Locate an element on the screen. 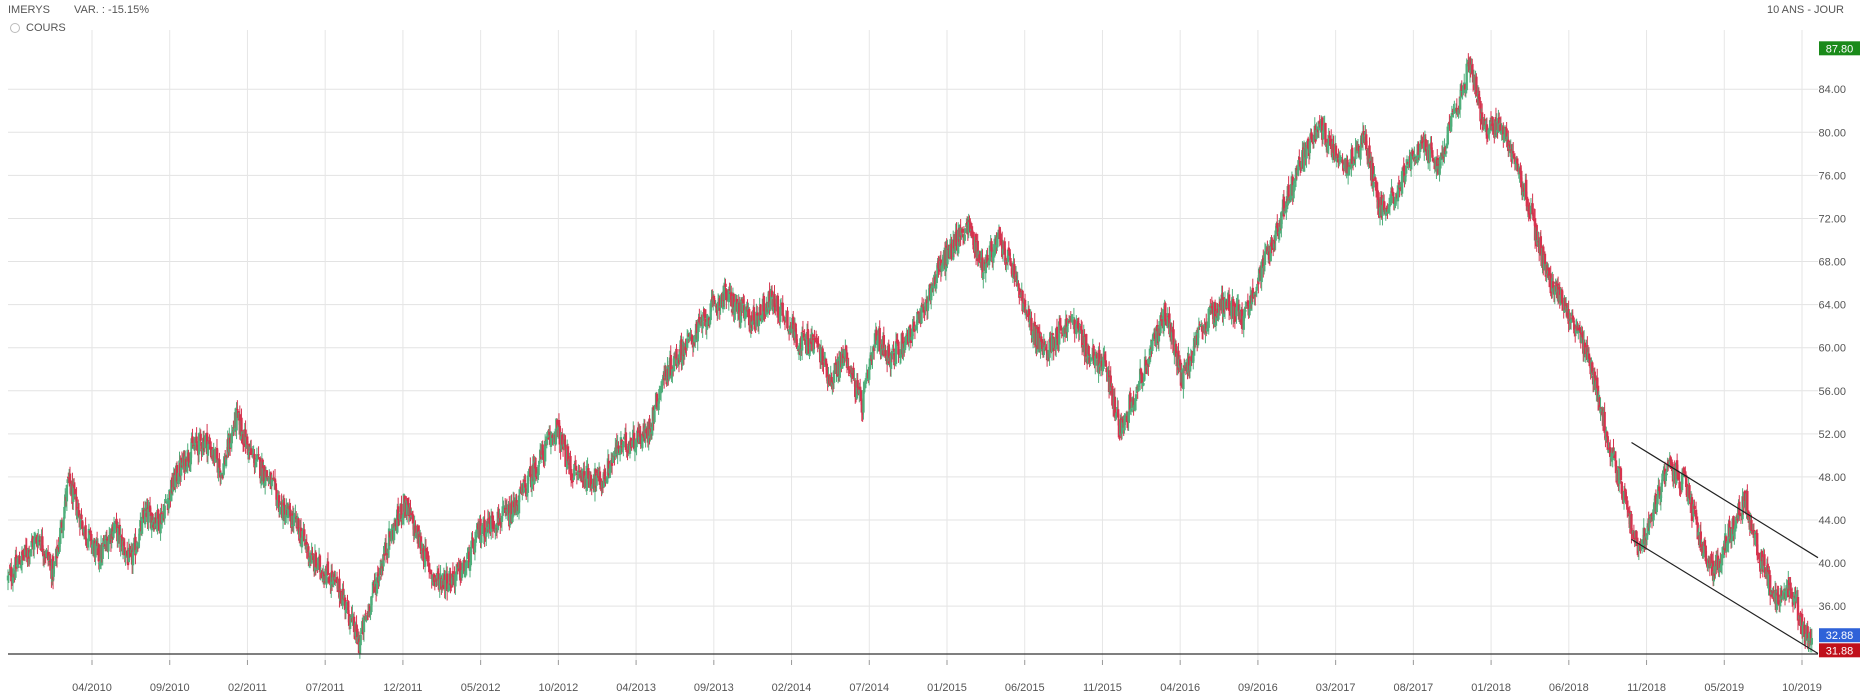 This screenshot has width=1860, height=696. x-tick-label: 07/2011 is located at coordinates (325, 688).